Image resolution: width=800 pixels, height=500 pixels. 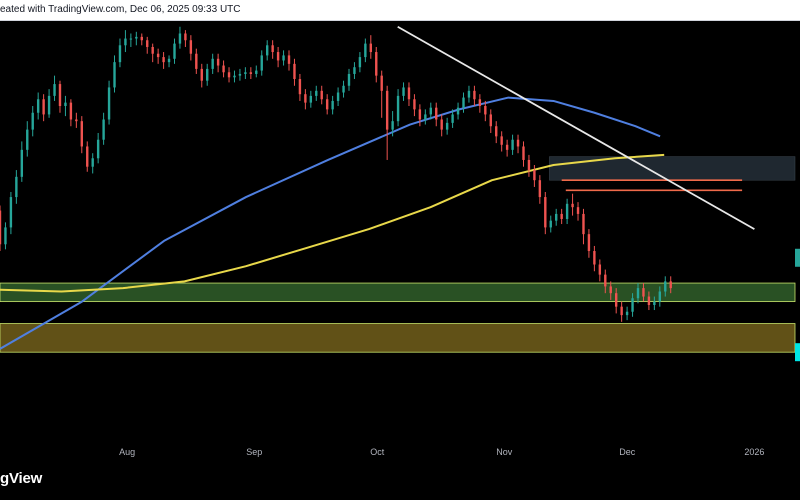 What do you see at coordinates (627, 452) in the screenshot?
I see `x-axis-label-dec: Dec` at bounding box center [627, 452].